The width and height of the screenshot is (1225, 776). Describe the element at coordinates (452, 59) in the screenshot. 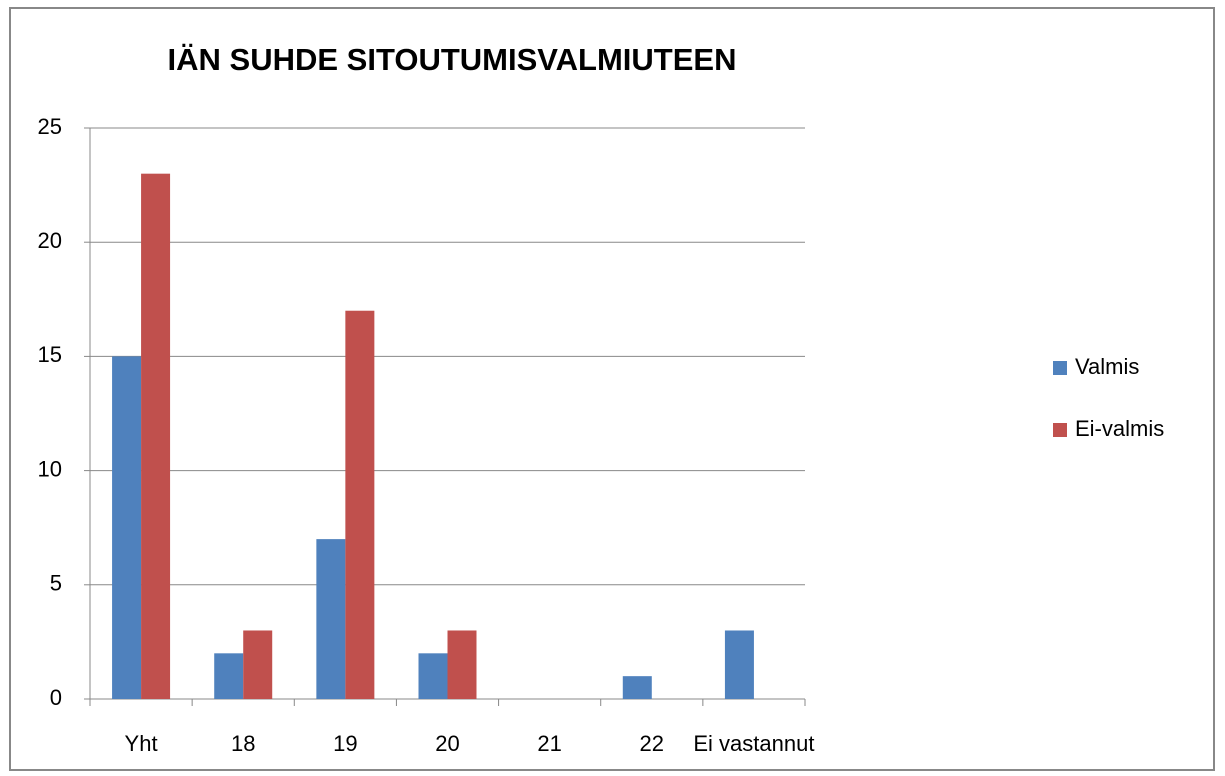

I see `chart-title: IÄN SUHDE SITOUTUMISVALMIUTEEN` at that location.